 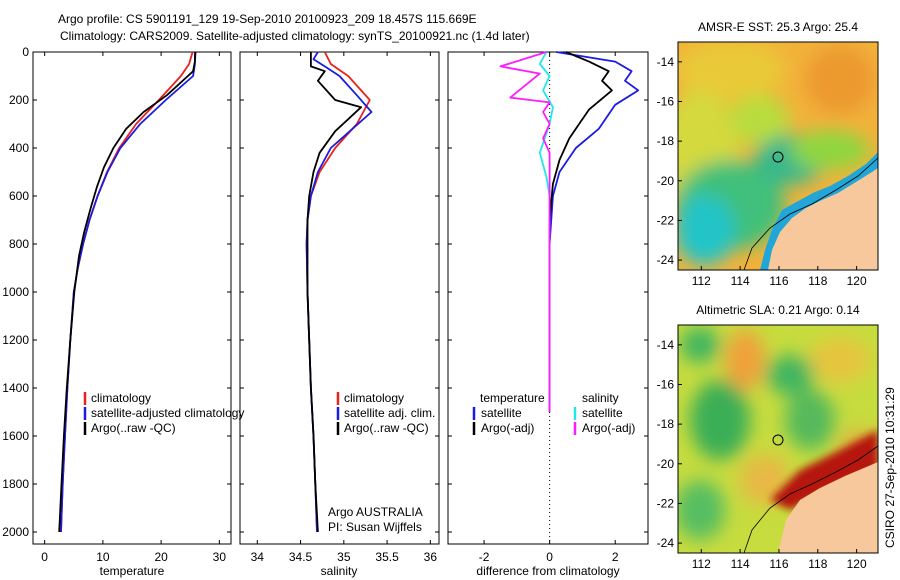 I want to click on x-tick-label: 20, so click(x=161, y=557).